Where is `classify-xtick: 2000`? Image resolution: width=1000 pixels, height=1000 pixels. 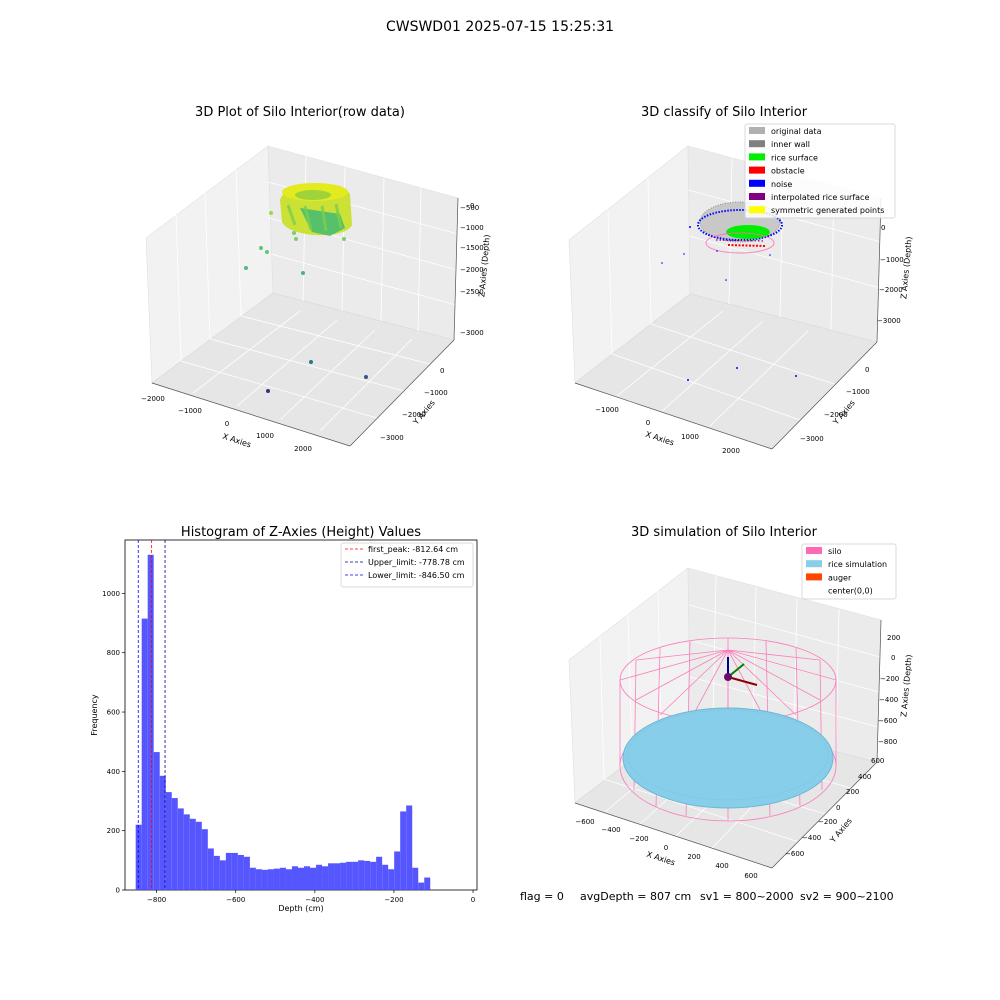
classify-xtick: 2000 is located at coordinates (731, 451).